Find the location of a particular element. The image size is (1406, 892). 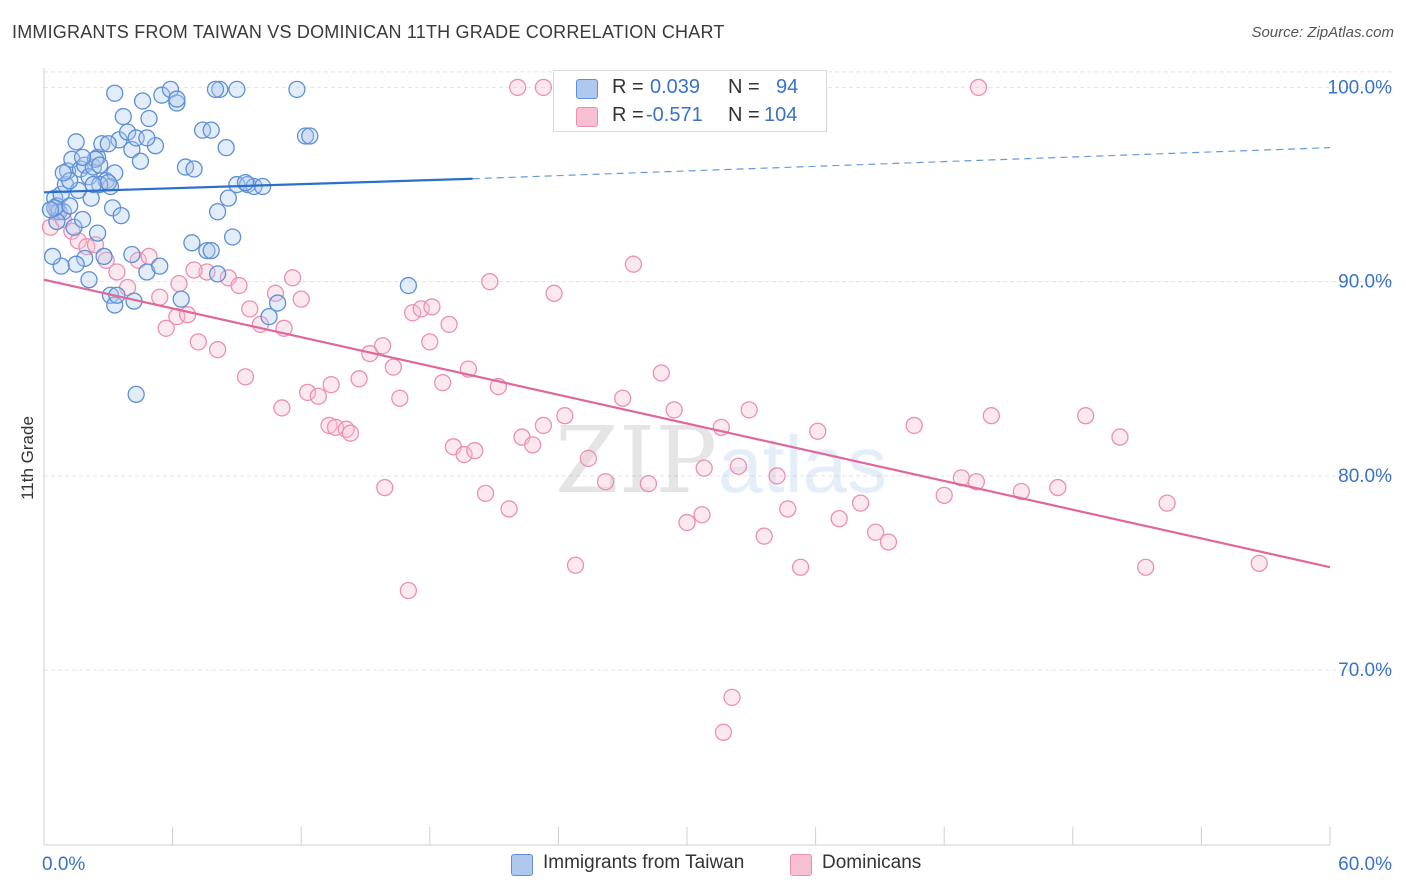

legend-row-dominicans: R = -0.571 N = 104 is located at coordinates (690, 116).